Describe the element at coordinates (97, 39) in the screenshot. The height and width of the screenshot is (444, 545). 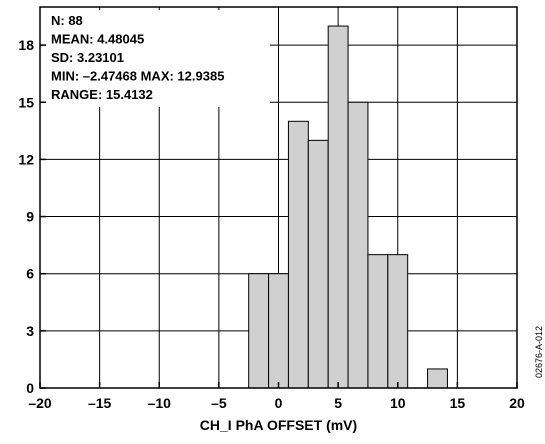
I see `stat-line: MEAN: 4.48045` at that location.